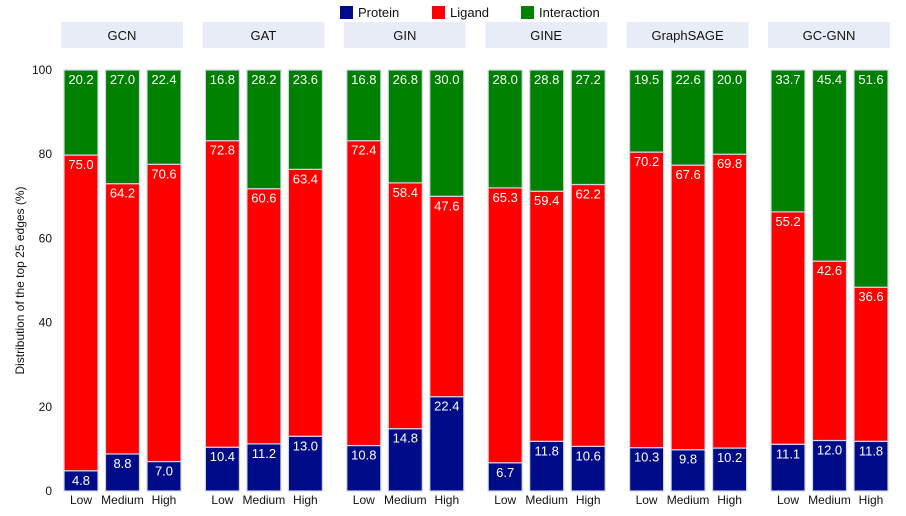 The image size is (906, 516). I want to click on x-tick-label-gine-medium: Medium, so click(546, 500).